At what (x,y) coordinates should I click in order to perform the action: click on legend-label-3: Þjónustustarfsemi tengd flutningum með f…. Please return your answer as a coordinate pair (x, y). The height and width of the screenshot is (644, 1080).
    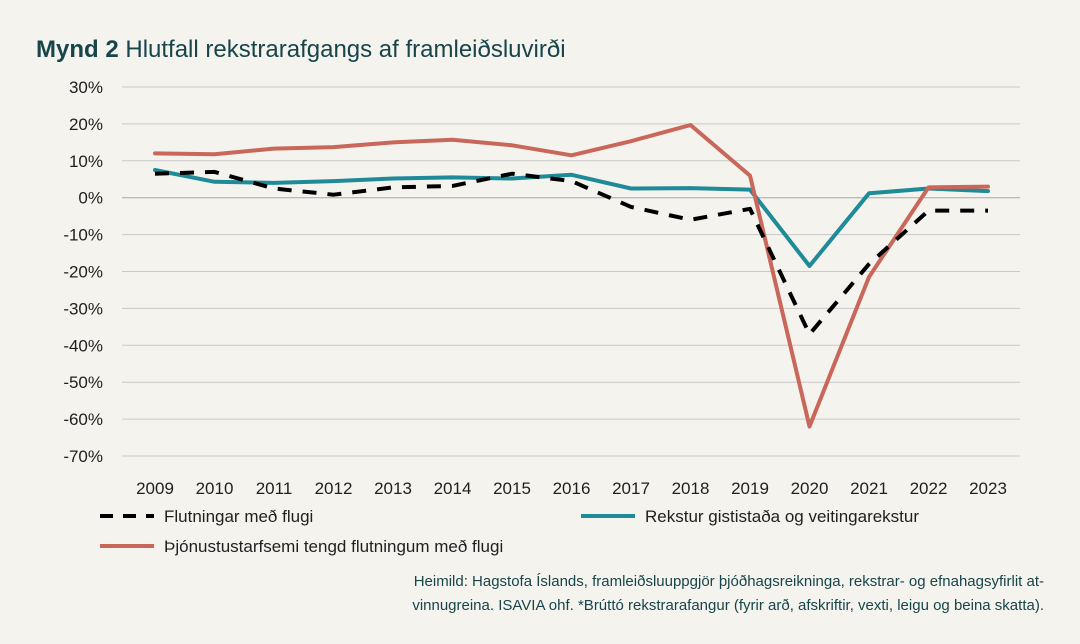
    Looking at the image, I should click on (333, 546).